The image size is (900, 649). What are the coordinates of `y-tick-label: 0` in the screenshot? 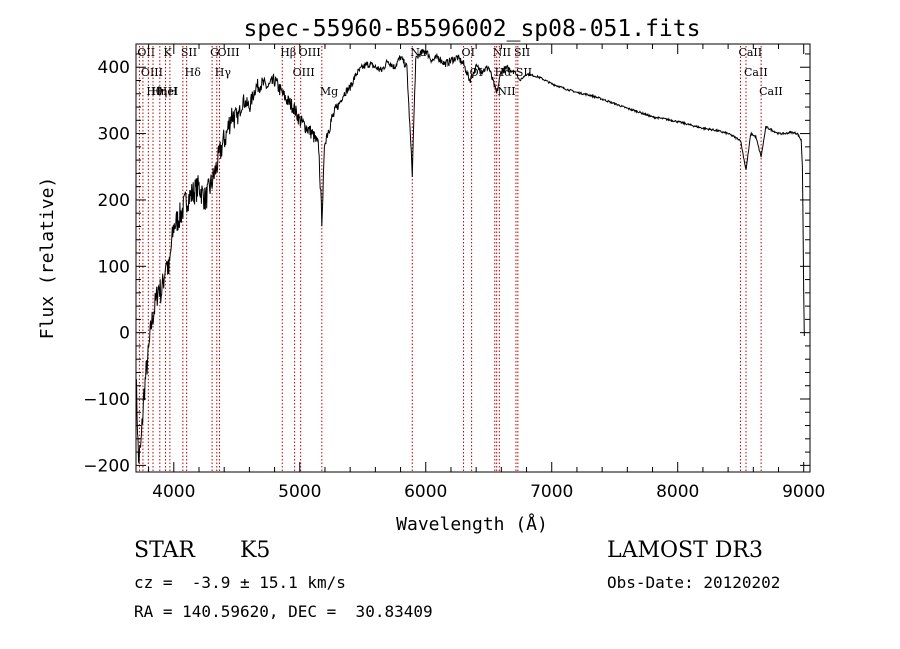 It's located at (124, 334).